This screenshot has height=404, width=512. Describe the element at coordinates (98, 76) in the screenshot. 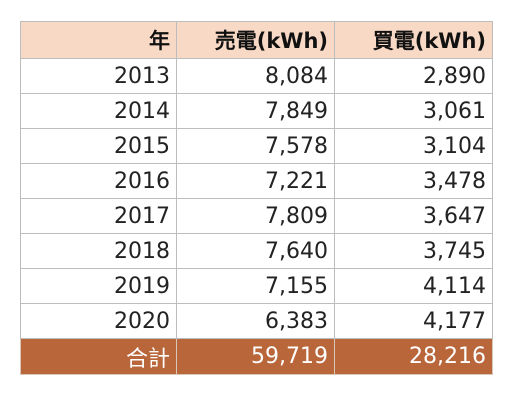

I see `cell-year: 2013` at that location.